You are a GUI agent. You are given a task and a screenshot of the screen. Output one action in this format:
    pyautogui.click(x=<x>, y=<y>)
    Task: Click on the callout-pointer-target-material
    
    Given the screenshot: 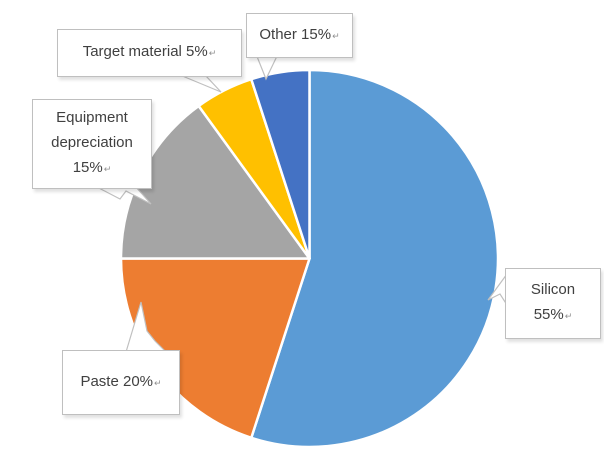 What is the action you would take?
    pyautogui.click(x=200, y=83)
    